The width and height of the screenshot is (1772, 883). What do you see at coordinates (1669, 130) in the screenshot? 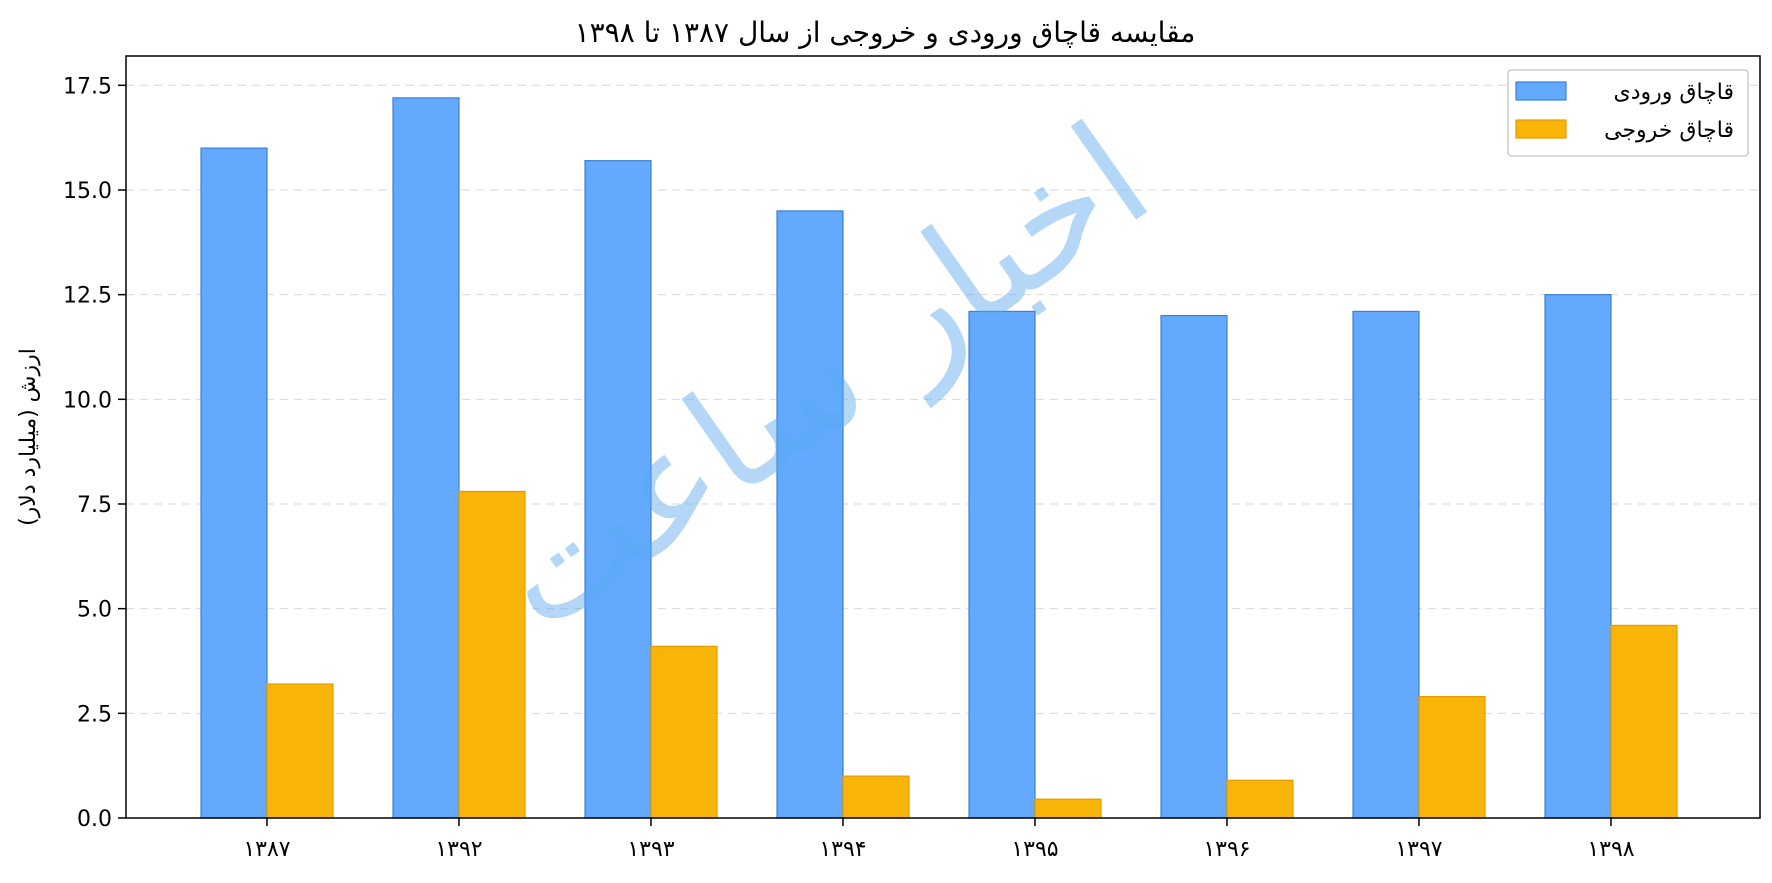
I see `legend-label-outbound: قاچاق خروجی` at bounding box center [1669, 130].